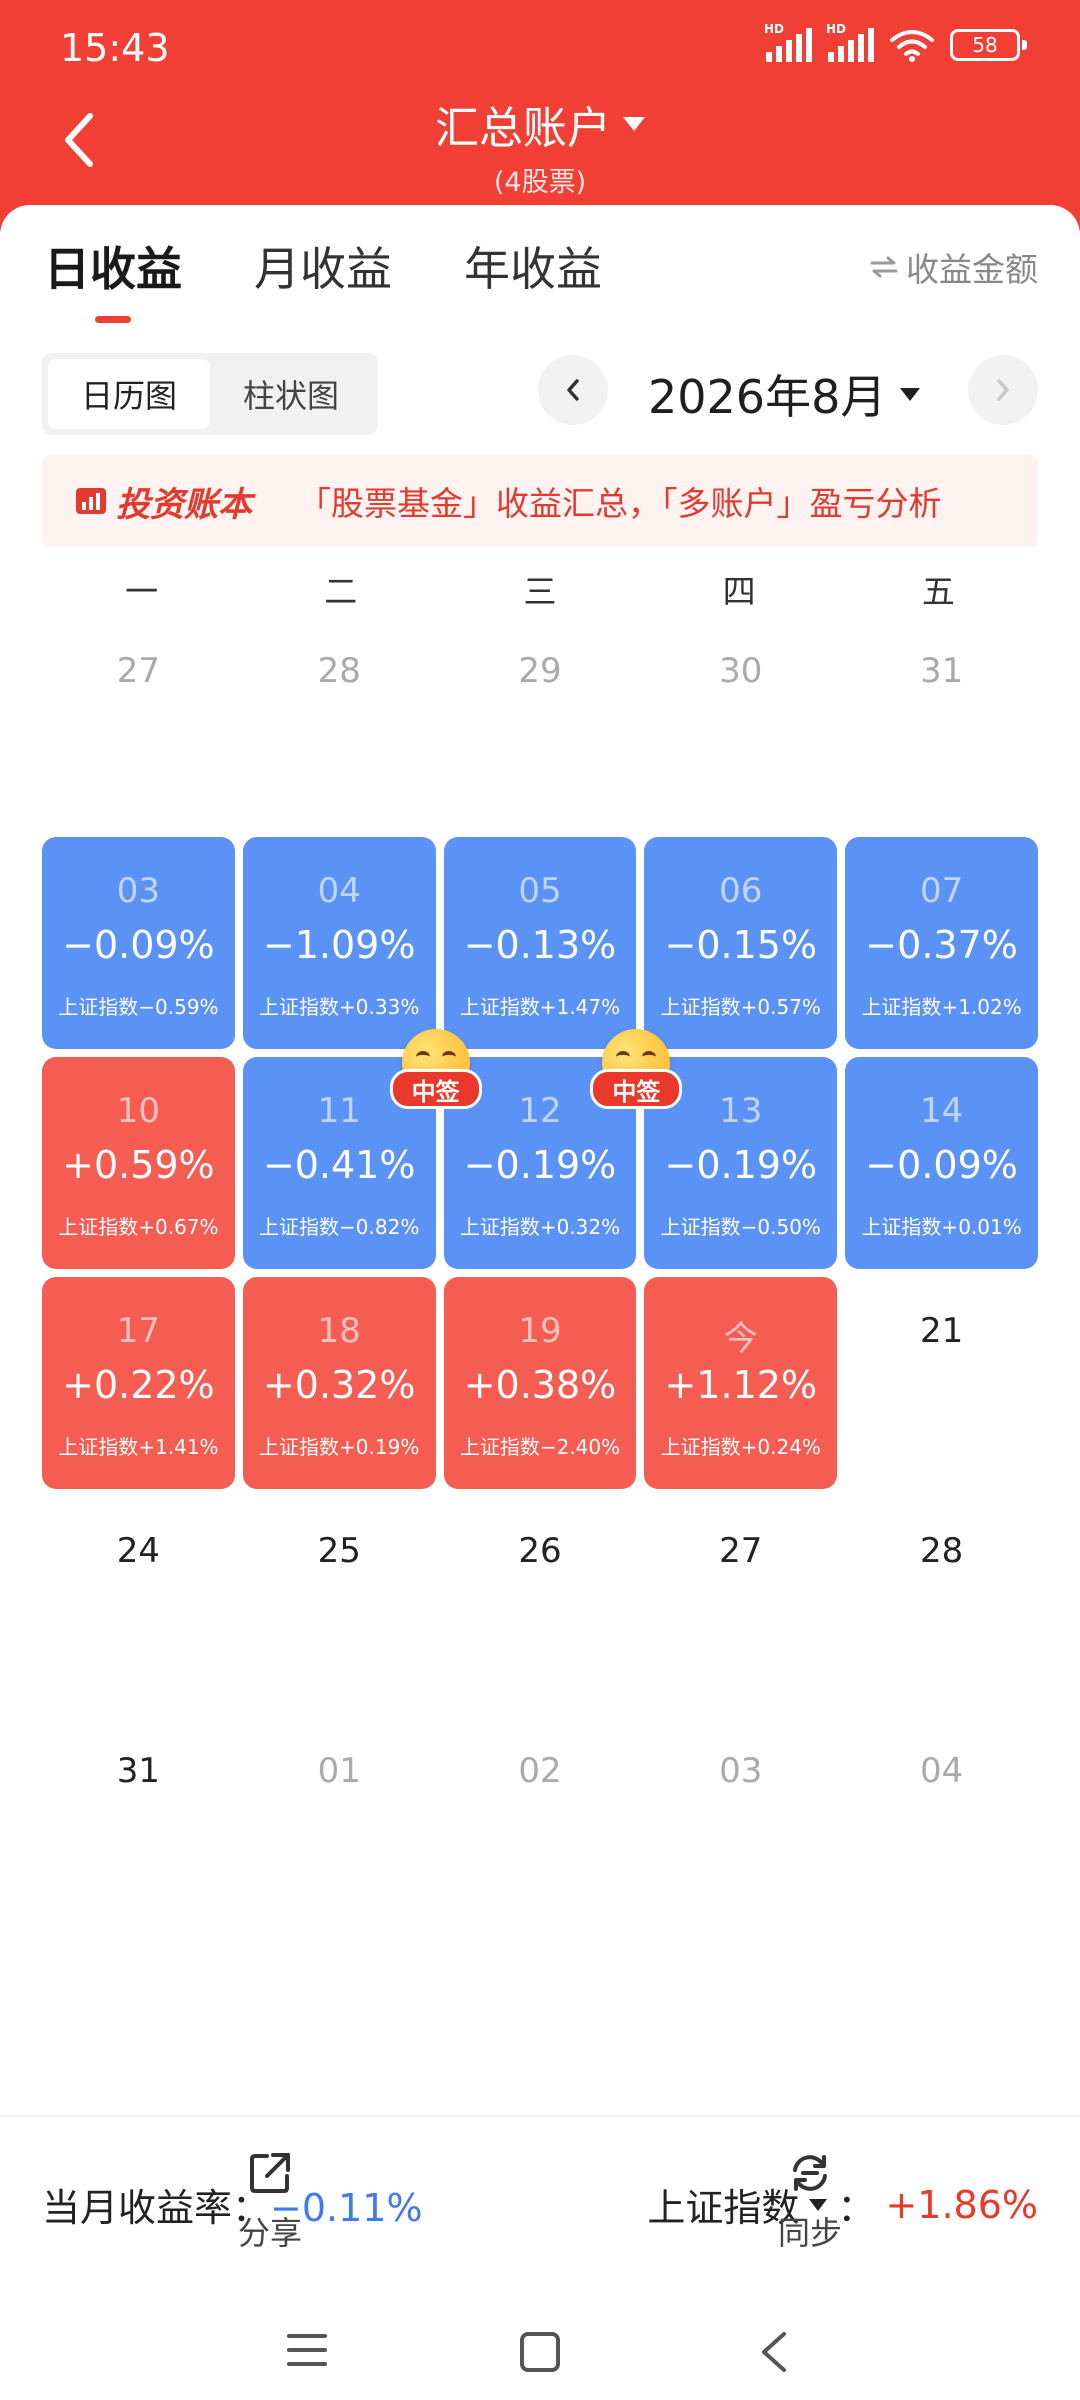 This screenshot has height=2400, width=1080. Describe the element at coordinates (184, 504) in the screenshot. I see `banner-logo-text: 投资账本` at that location.